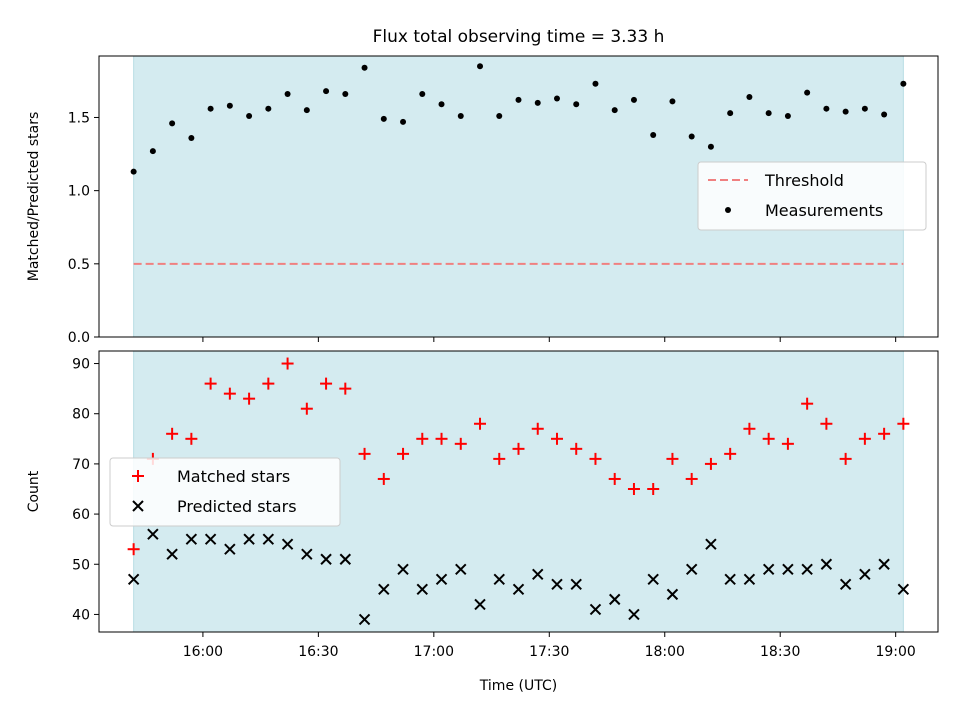  Describe the element at coordinates (203, 652) in the screenshot. I see `x-tick-label: 16:00` at that location.